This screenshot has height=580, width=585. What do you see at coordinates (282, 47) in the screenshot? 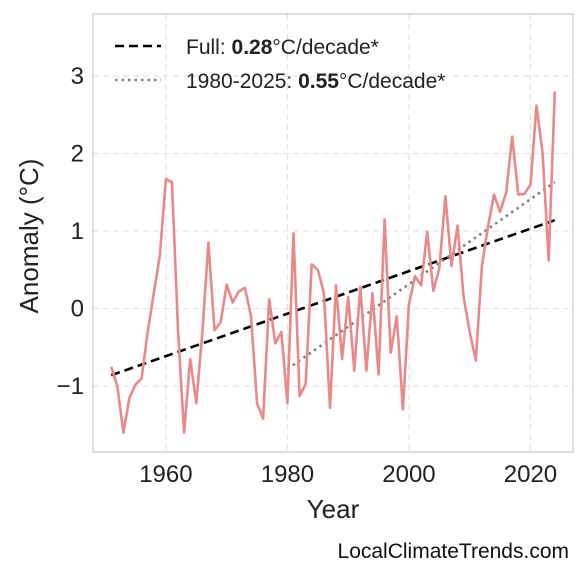
I see `legend-label-full: Full: 0.28°C/decade*` at bounding box center [282, 47].